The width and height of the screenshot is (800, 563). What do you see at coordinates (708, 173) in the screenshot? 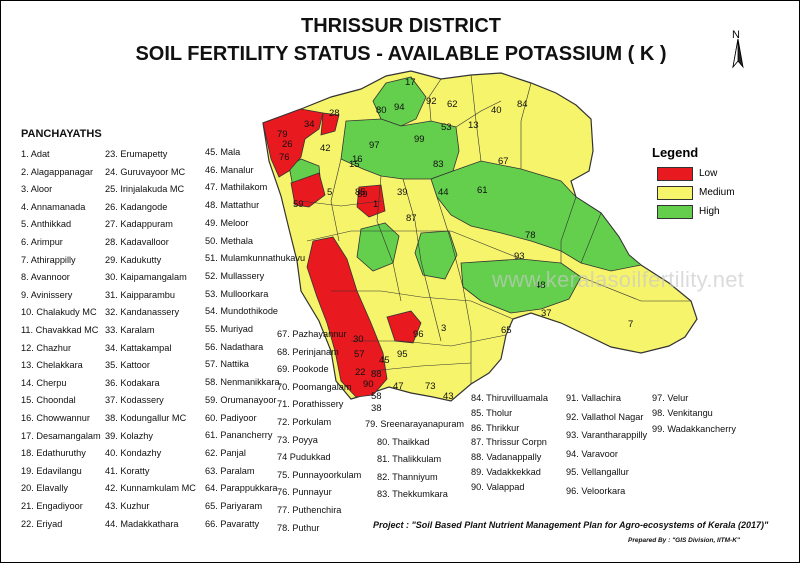
I see `legend-label-low: Low` at bounding box center [708, 173].